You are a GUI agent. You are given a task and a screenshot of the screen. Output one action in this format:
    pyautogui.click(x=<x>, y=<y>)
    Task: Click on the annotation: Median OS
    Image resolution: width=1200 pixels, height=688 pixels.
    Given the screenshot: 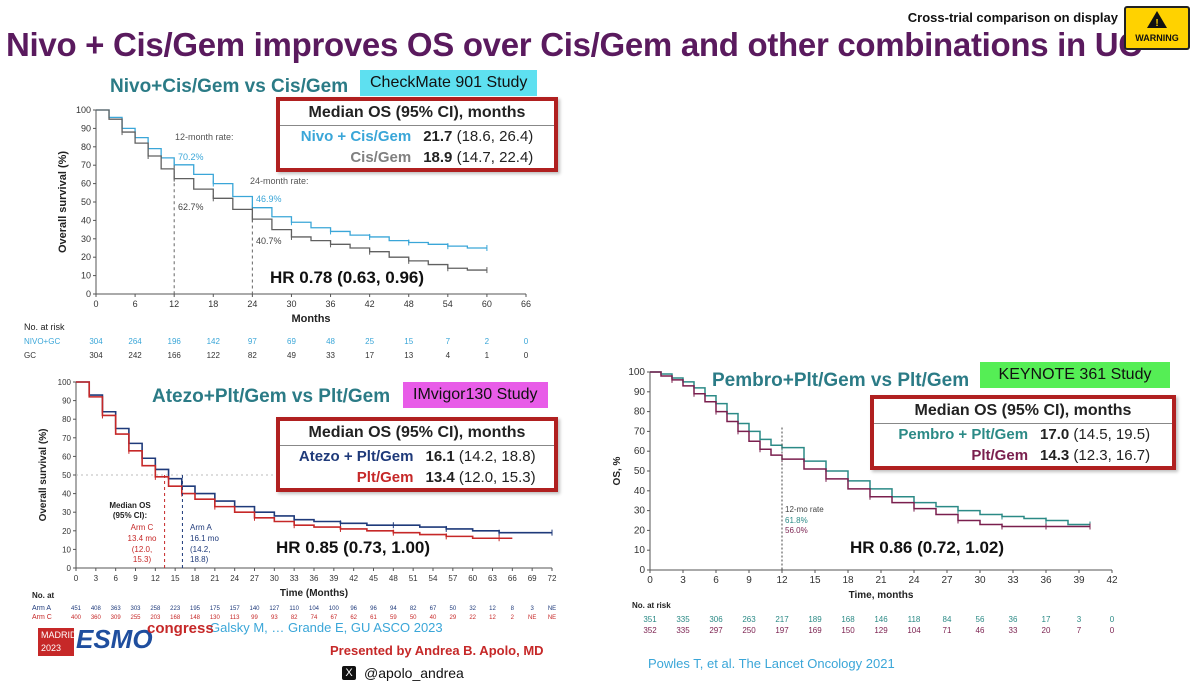 What is the action you would take?
    pyautogui.click(x=130, y=505)
    